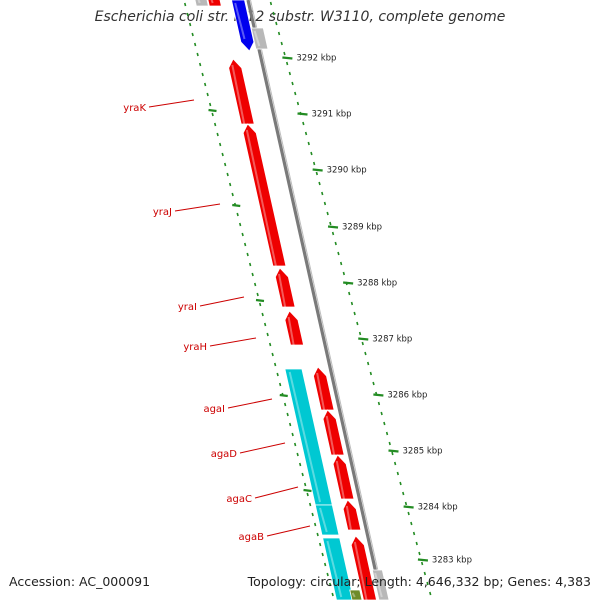 Image resolution: width=600 pixels, height=600 pixels. Describe the element at coordinates (233, 342) in the screenshot. I see `gene-leader-line` at that location.